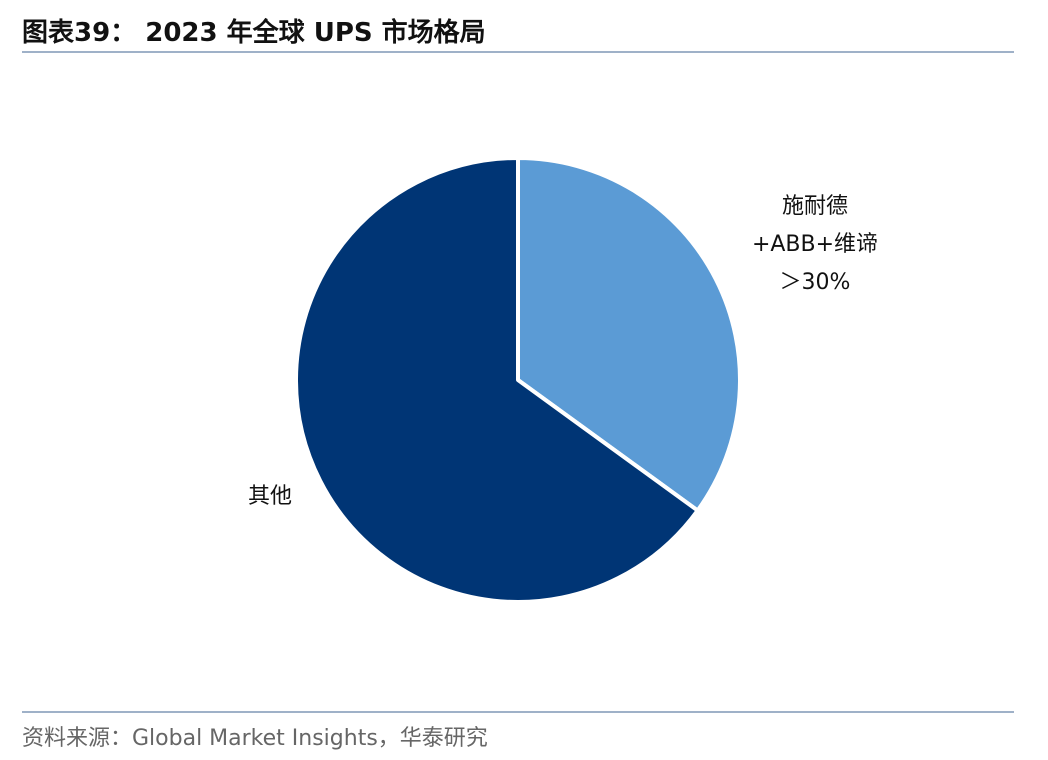 Image resolution: width=1048 pixels, height=760 pixels. I want to click on chart-title: 图表39： 2023 年全球 UPS 市场格局, so click(254, 33).